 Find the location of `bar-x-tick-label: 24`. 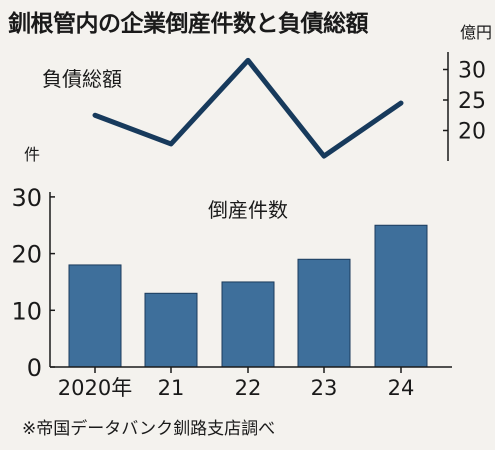

bar-x-tick-label: 24 is located at coordinates (401, 388).